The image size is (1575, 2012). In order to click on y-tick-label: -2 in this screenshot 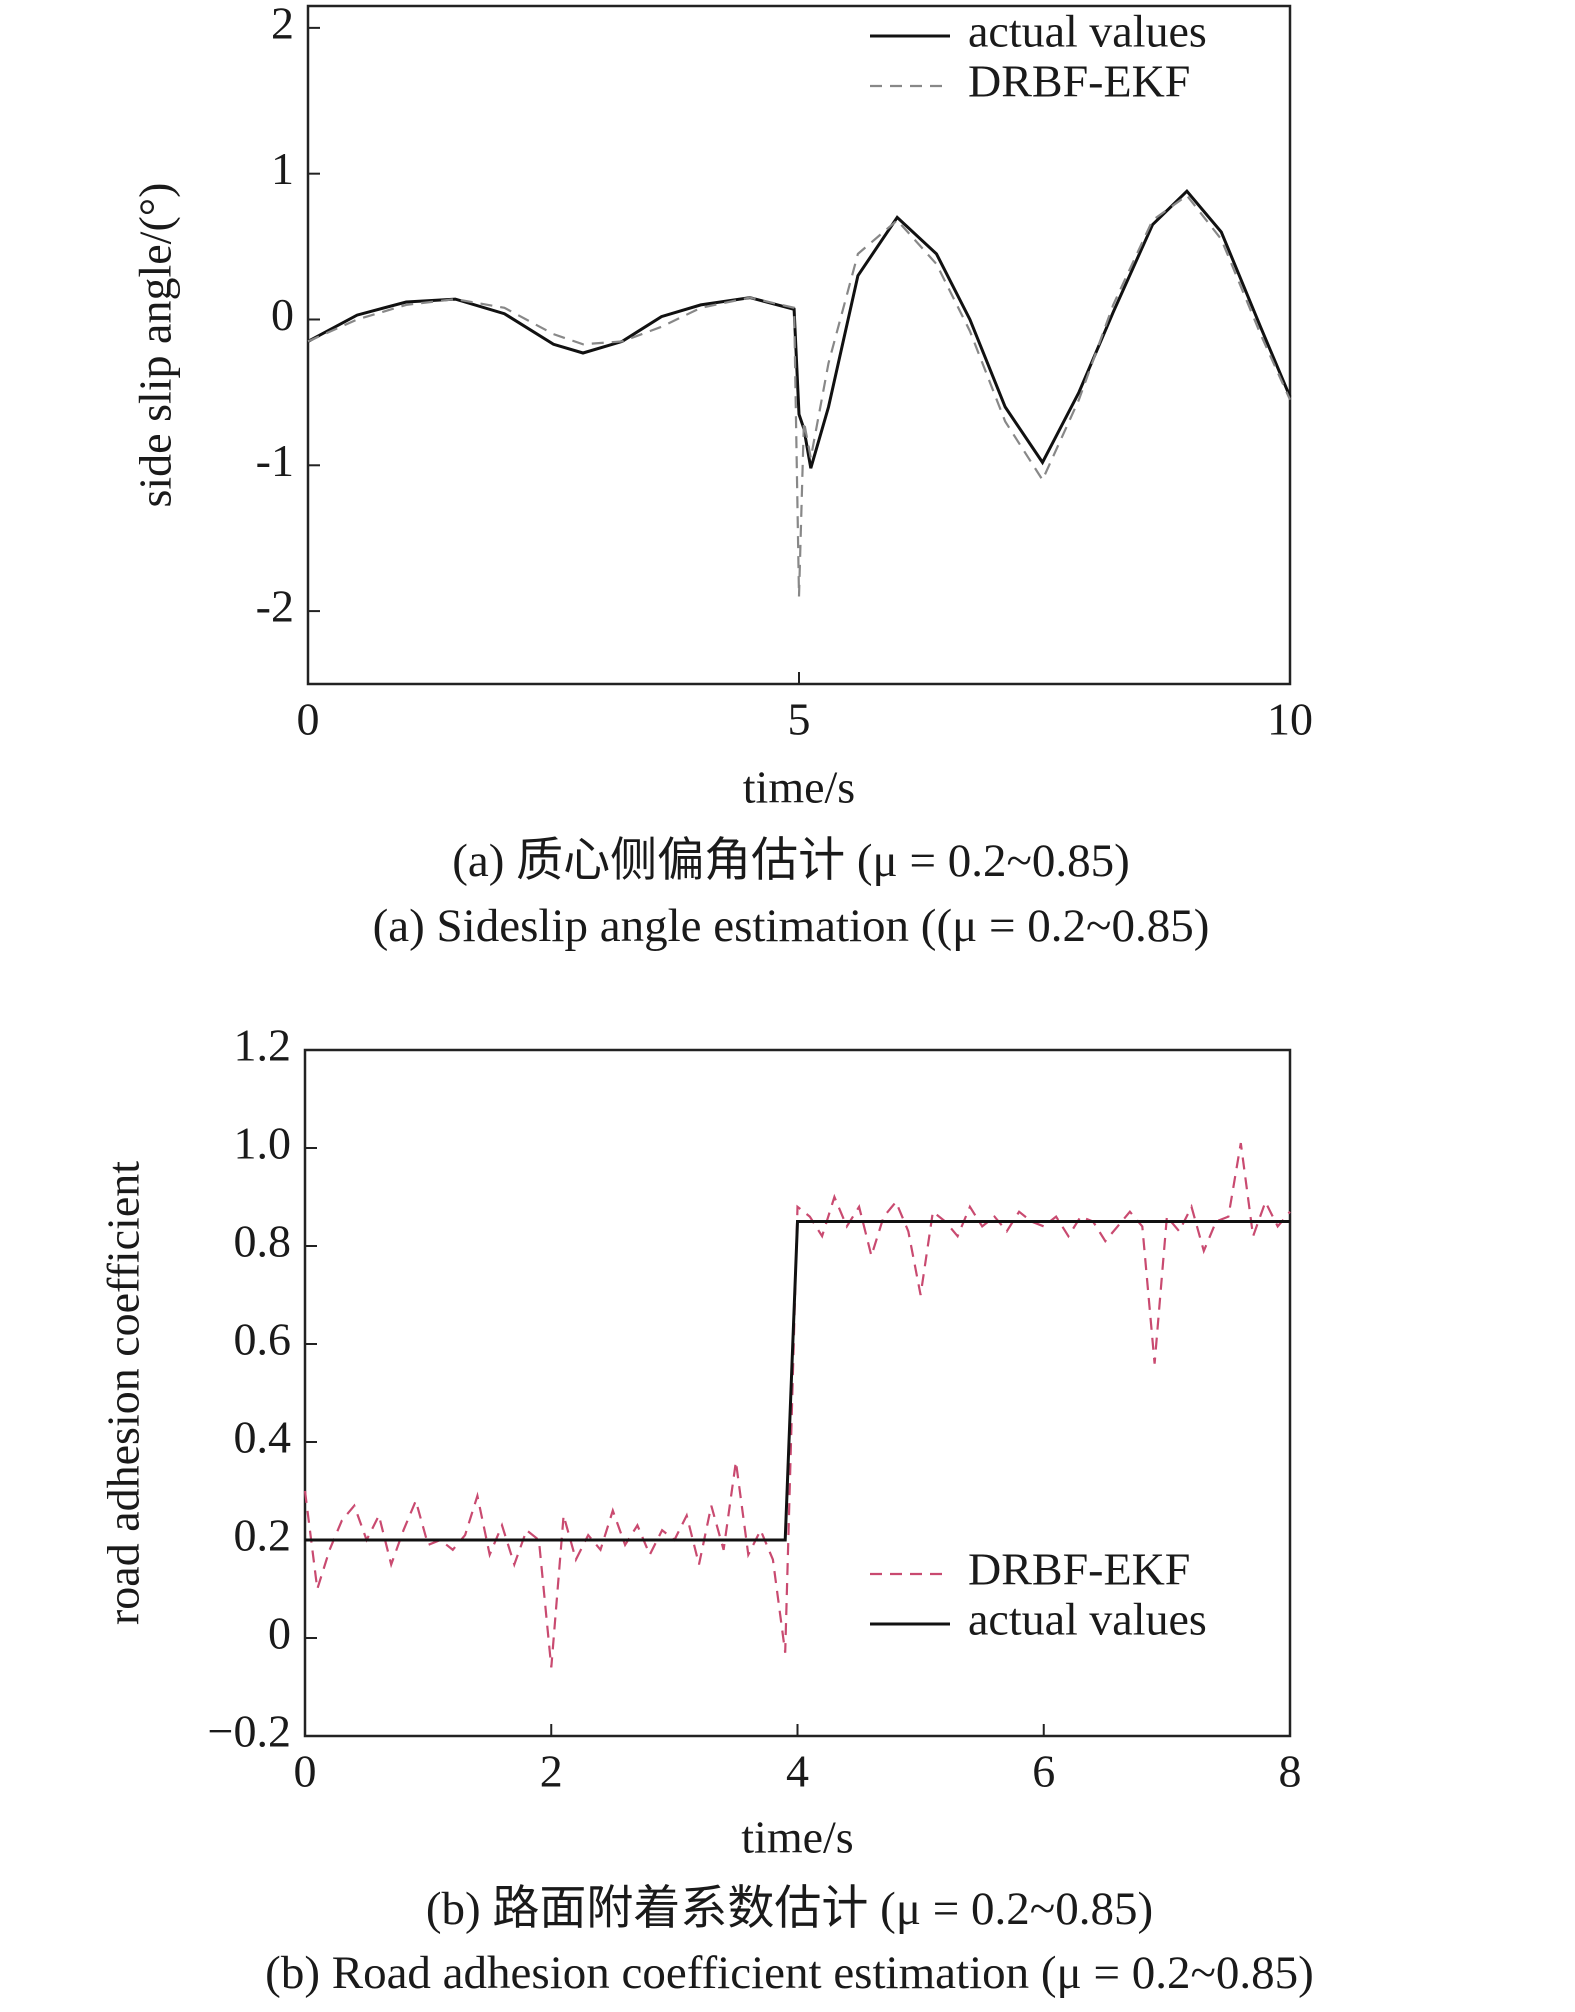, I will do `click(275, 606)`.